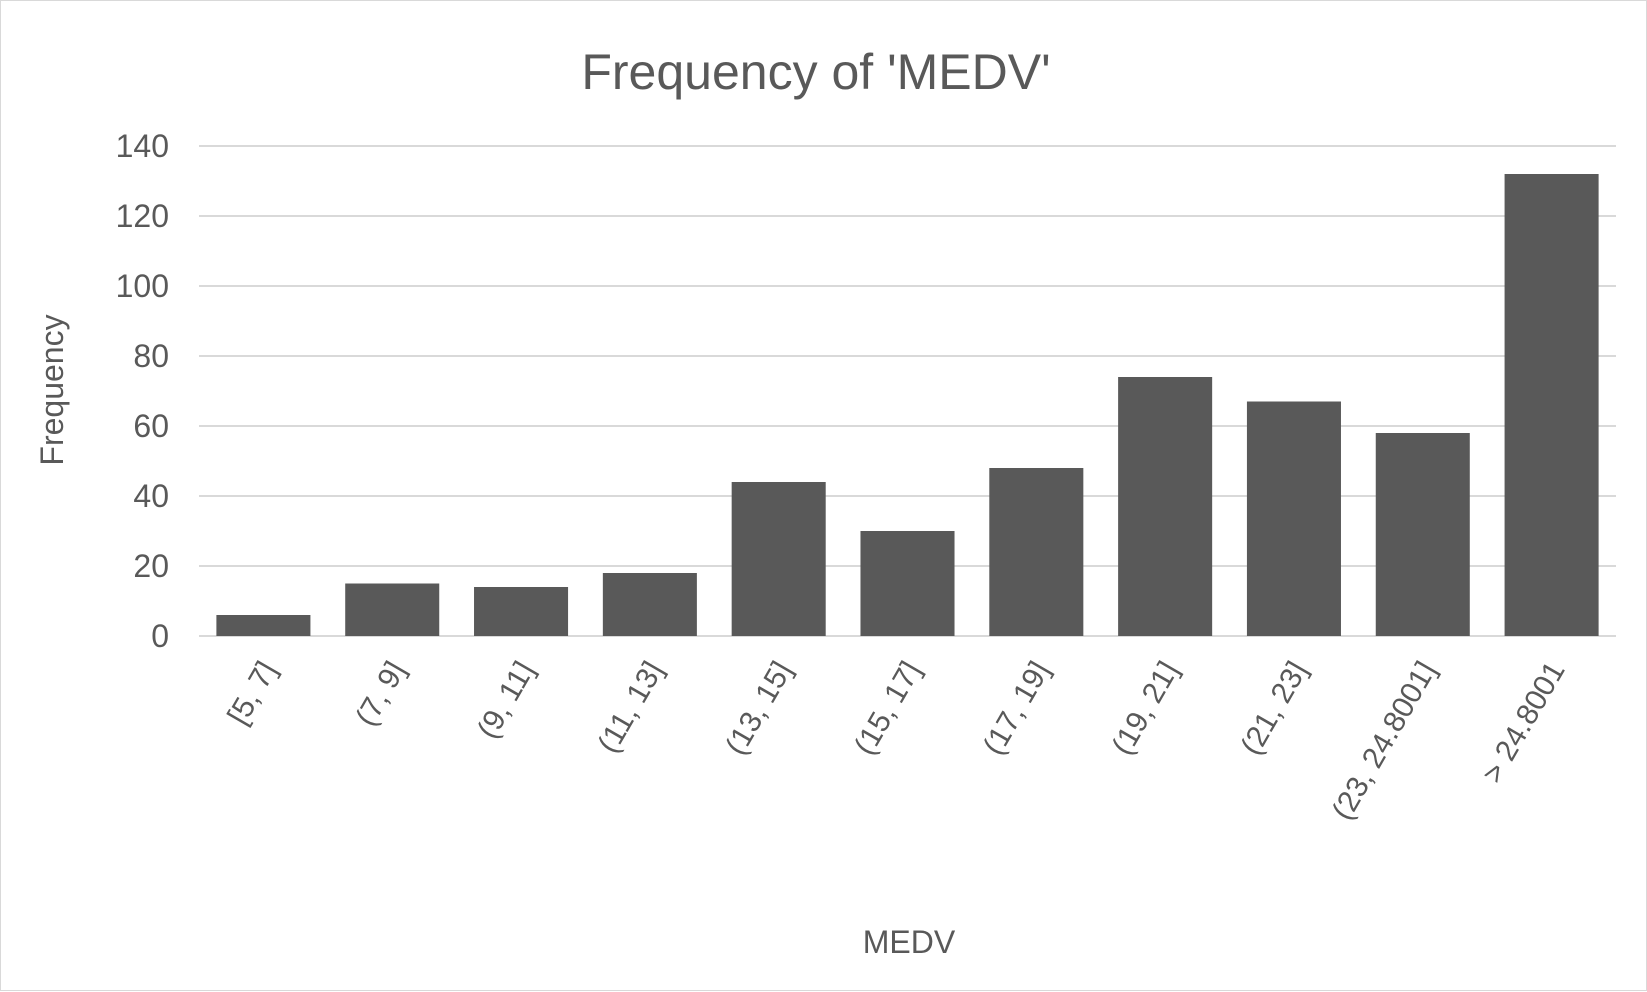  What do you see at coordinates (1524, 722) in the screenshot?
I see `x-tick-label: > 24.8001` at bounding box center [1524, 722].